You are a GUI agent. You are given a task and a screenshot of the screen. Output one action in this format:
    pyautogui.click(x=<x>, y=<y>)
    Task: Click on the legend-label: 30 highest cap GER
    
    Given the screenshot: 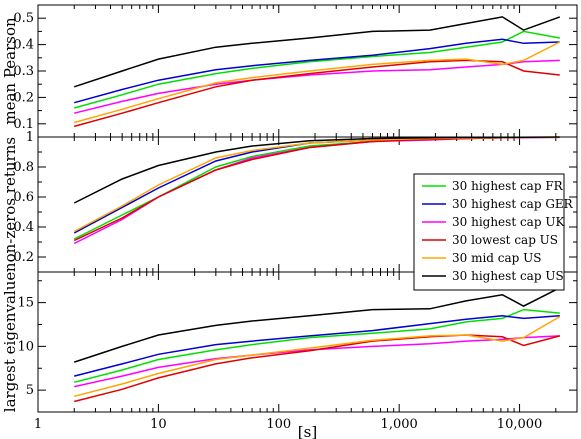 What is the action you would take?
    pyautogui.click(x=513, y=204)
    